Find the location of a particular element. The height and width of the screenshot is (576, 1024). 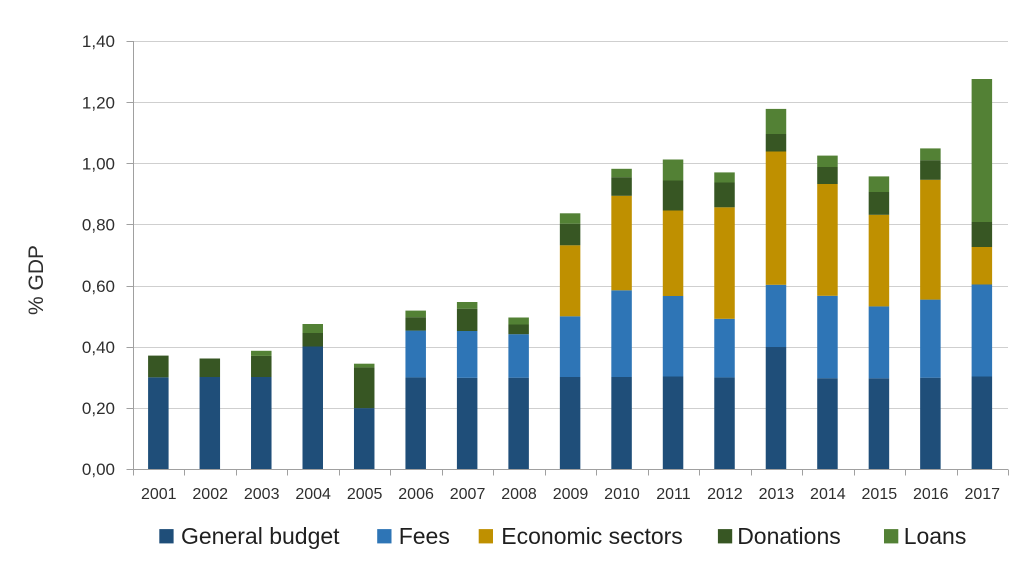

svg-text: 2004 is located at coordinates (313, 494).